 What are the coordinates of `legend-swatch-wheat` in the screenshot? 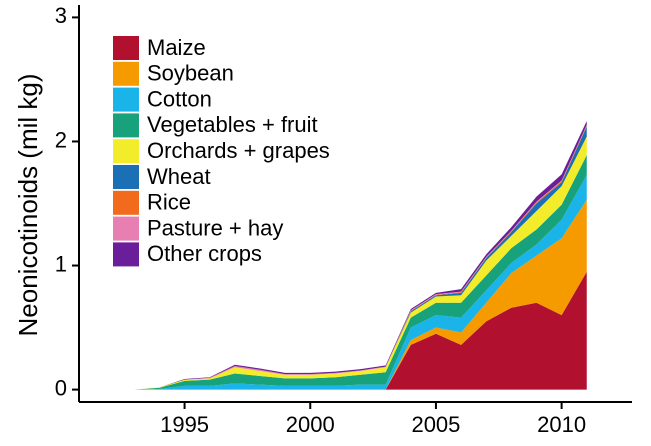 It's located at (126, 177).